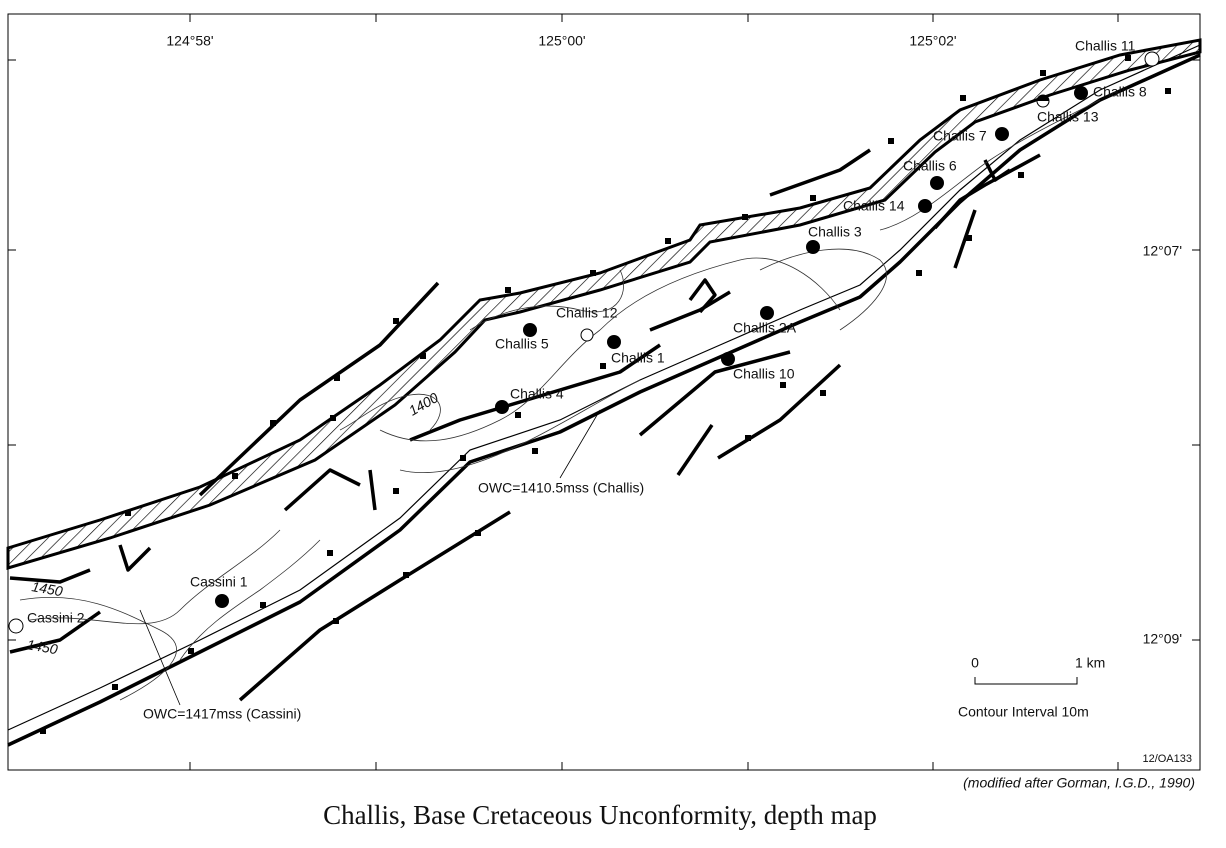 The height and width of the screenshot is (848, 1226). What do you see at coordinates (930, 166) in the screenshot?
I see `well-label: Challis 6` at bounding box center [930, 166].